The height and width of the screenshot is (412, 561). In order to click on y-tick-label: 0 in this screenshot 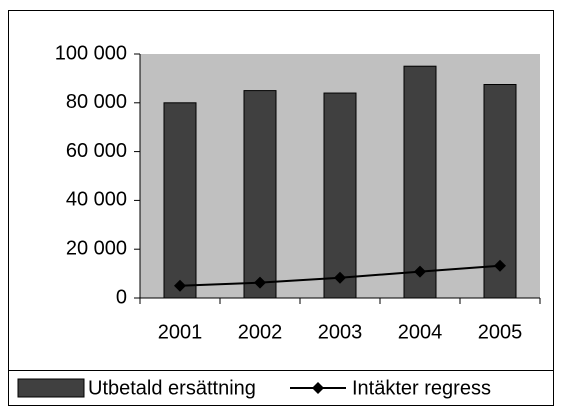, I will do `click(121, 297)`.